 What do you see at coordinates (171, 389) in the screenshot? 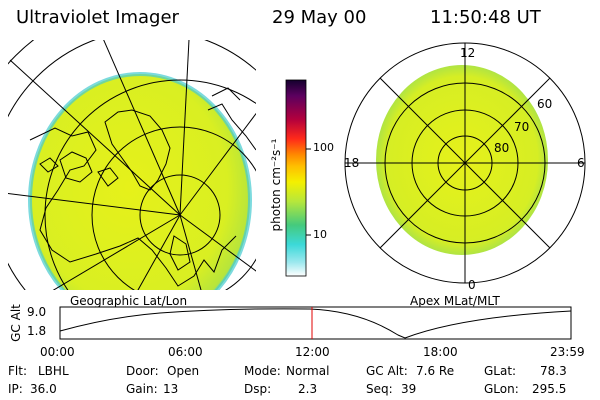
I see `gain-value: 13` at bounding box center [171, 389].